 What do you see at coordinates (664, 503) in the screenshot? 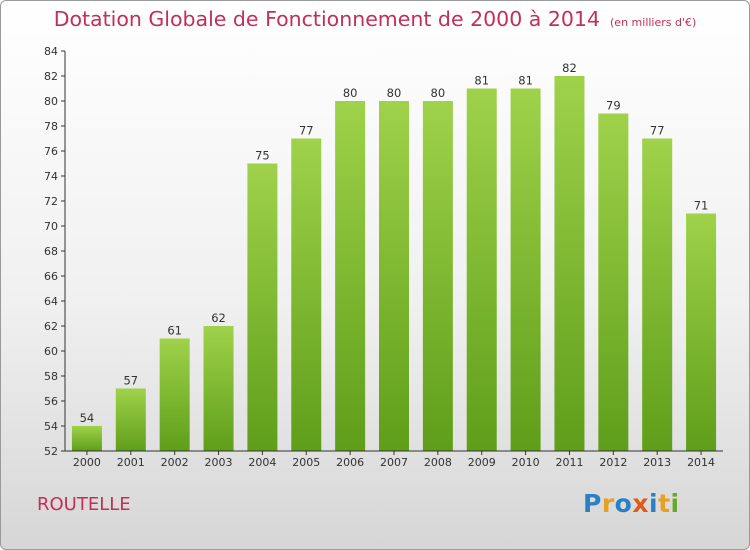
I see `logo-letter: t` at bounding box center [664, 503].